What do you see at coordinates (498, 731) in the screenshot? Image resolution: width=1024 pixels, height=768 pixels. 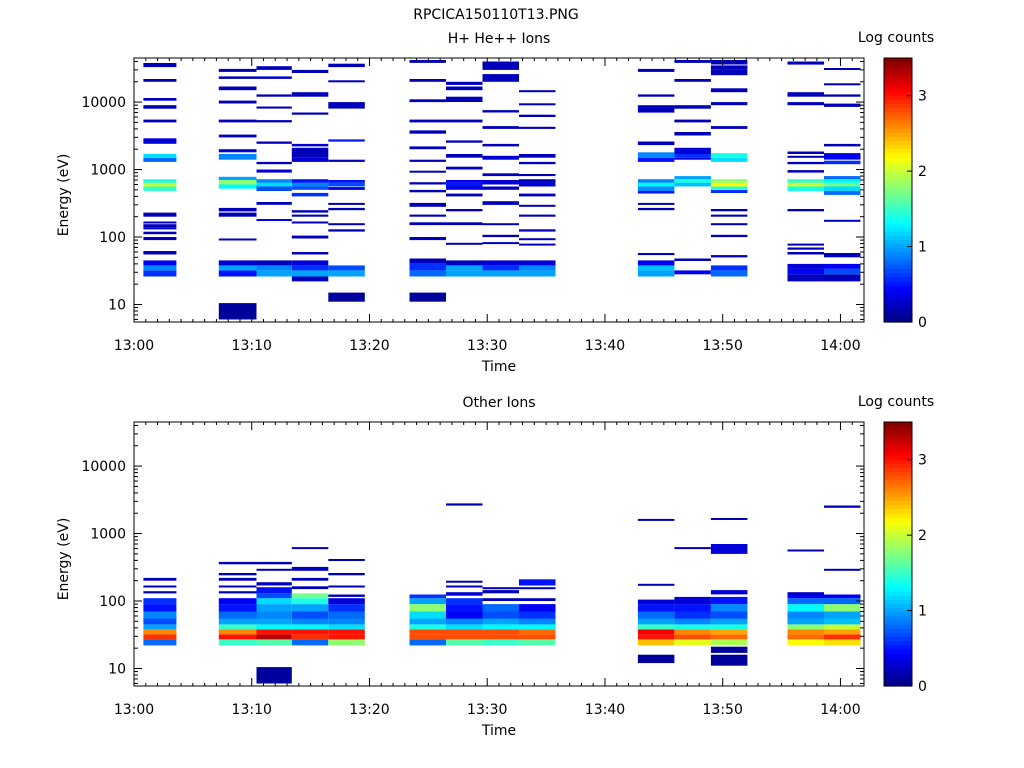 I see `x-axis-label: Time` at bounding box center [498, 731].